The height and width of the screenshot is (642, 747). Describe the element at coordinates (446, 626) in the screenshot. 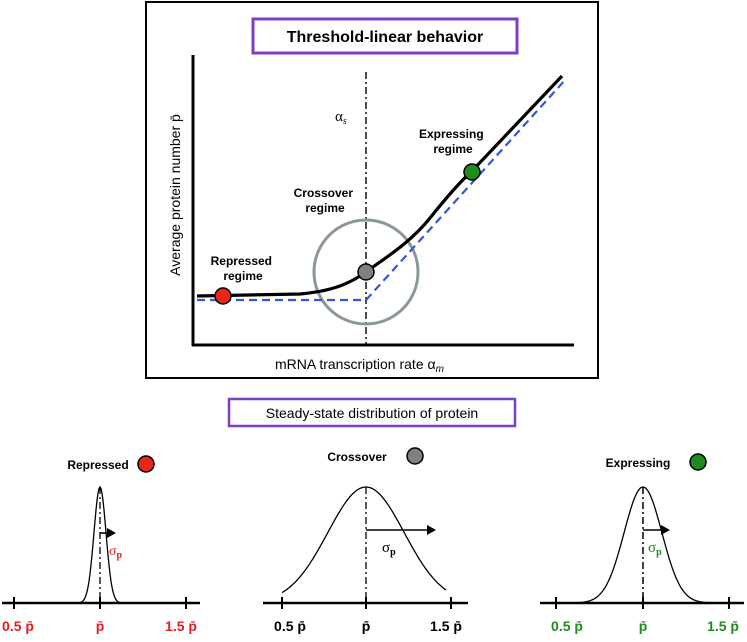

I see `crossover-tick-label-right: 1.5 p̄` at that location.